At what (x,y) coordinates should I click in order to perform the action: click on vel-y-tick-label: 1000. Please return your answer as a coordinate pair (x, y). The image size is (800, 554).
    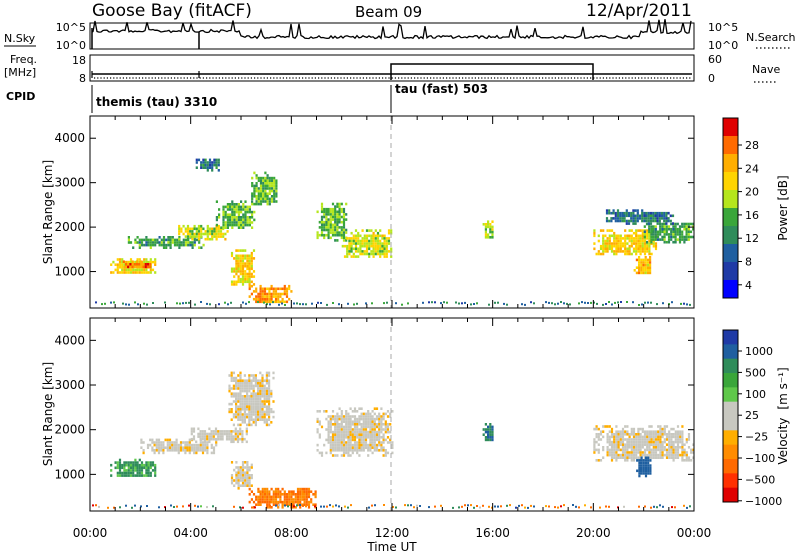
    Looking at the image, I should click on (69, 474).